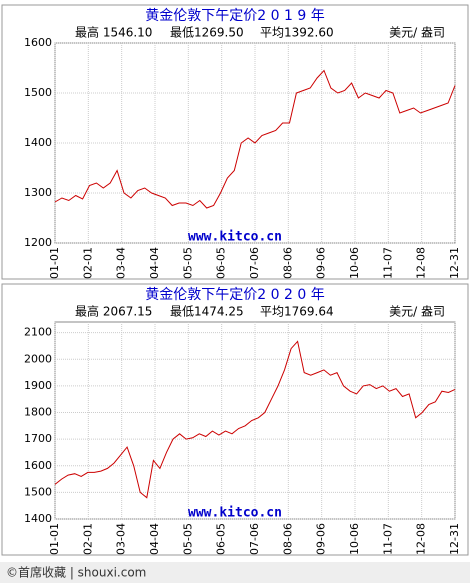  What do you see at coordinates (38, 358) in the screenshot?
I see `y-tick-label: 2000` at bounding box center [38, 358].